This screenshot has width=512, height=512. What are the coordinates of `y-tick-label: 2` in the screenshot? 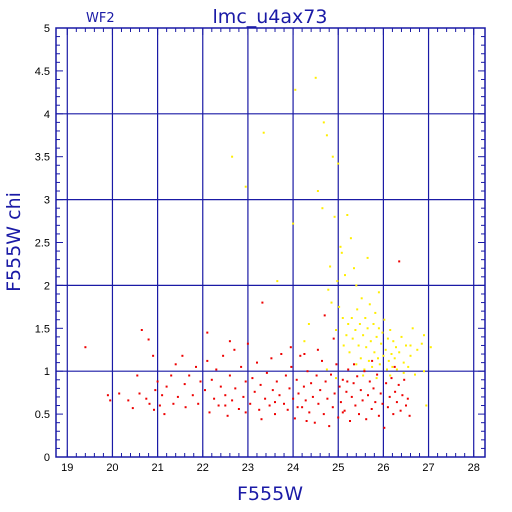 It's located at (47, 286).